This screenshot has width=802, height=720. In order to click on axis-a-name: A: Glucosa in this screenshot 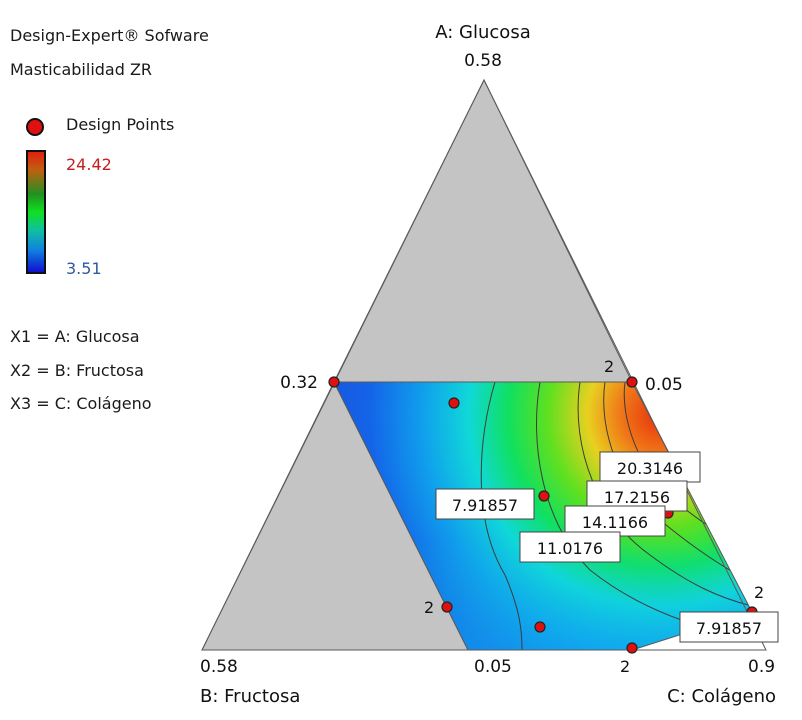, I will do `click(482, 32)`.